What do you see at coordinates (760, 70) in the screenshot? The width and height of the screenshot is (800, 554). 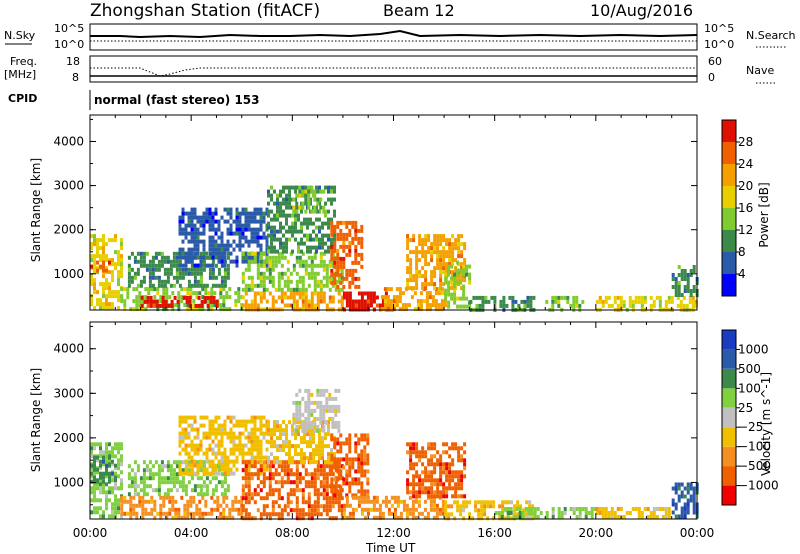 I see `nave-label: Nave` at bounding box center [760, 70].